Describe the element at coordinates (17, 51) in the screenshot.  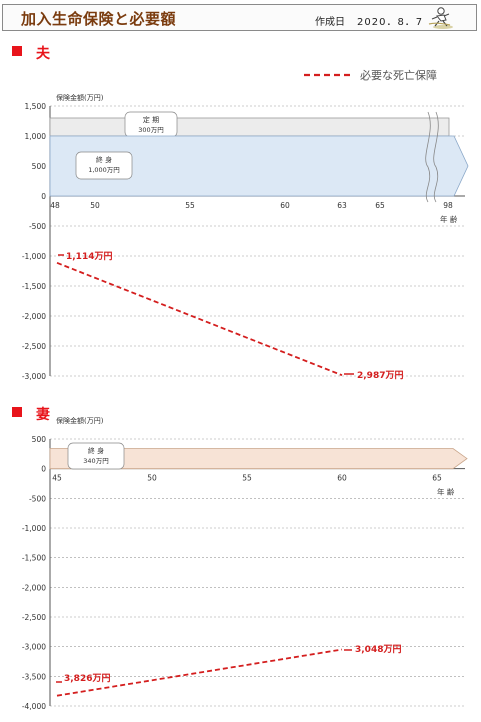
I see `section-marker-husband` at that location.